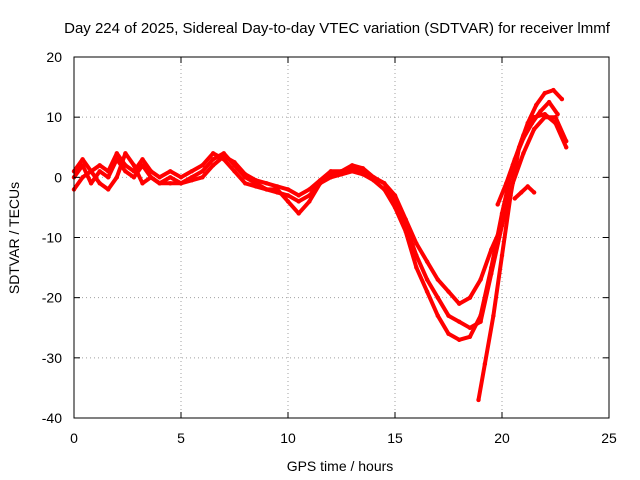 The image size is (640, 480). Describe the element at coordinates (181, 438) in the screenshot. I see `x-tick-label: 5` at that location.